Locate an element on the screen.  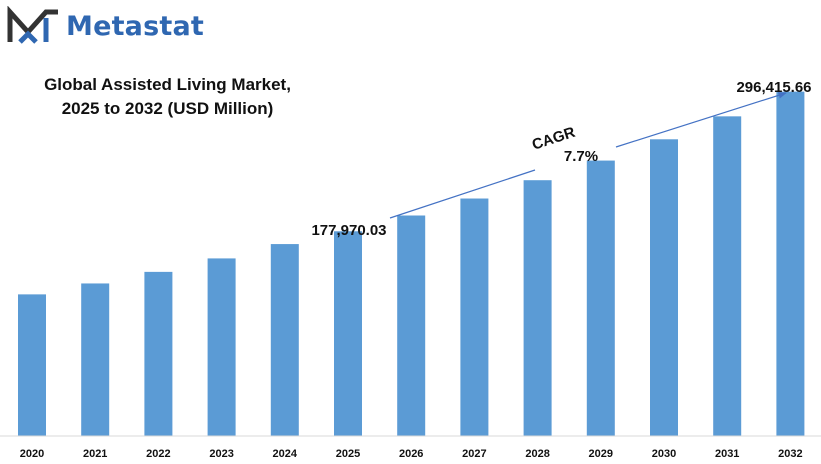
x-tick-2020: 2020 is located at coordinates (32, 454).